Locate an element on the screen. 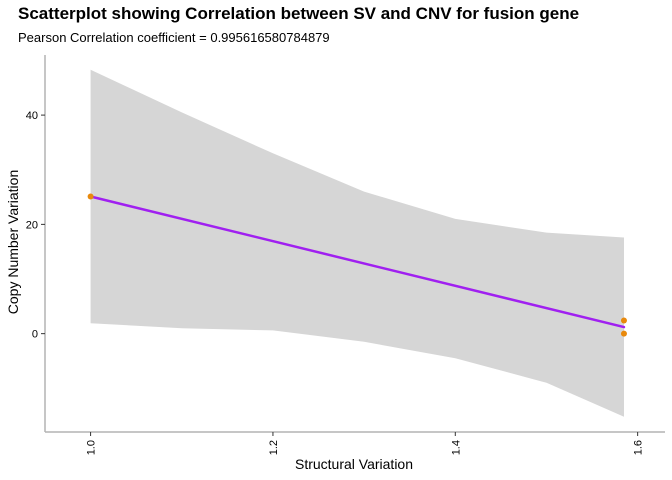 The height and width of the screenshot is (480, 672). x-tick-label: 1.6 is located at coordinates (639, 447).